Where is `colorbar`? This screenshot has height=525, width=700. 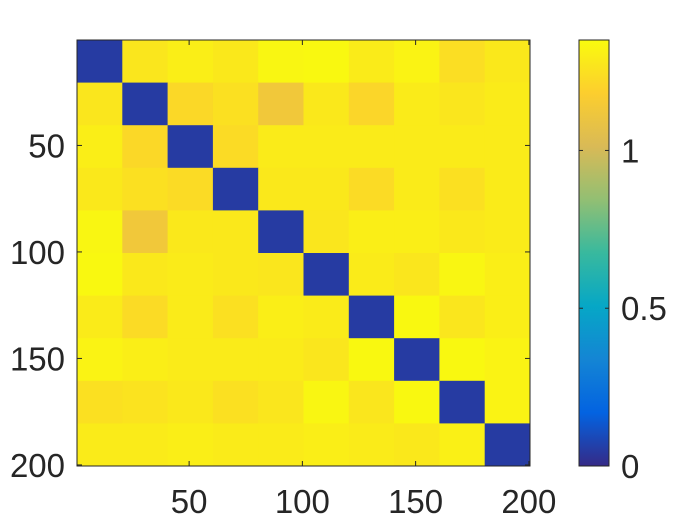 colorbar is located at coordinates (594, 253).